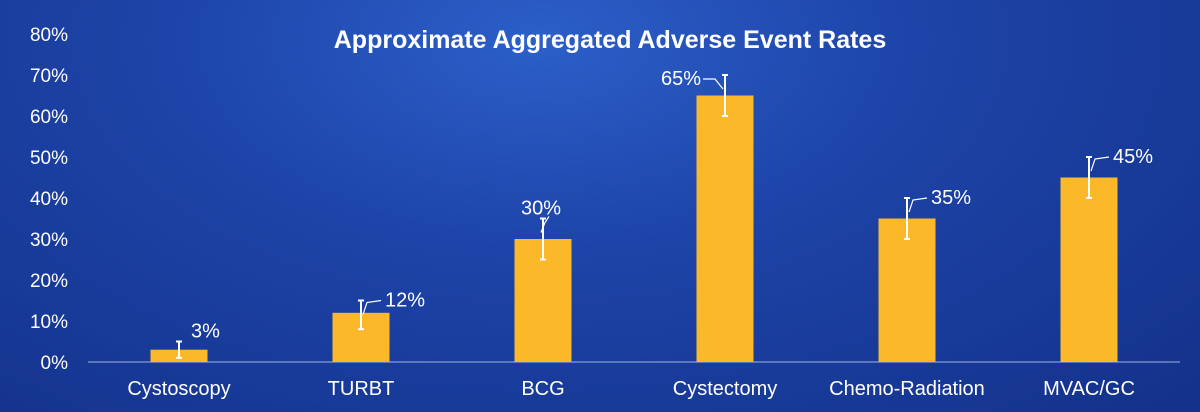 This screenshot has height=412, width=1200. Describe the element at coordinates (907, 389) in the screenshot. I see `x-tick-label: Chemo-Radiation` at that location.